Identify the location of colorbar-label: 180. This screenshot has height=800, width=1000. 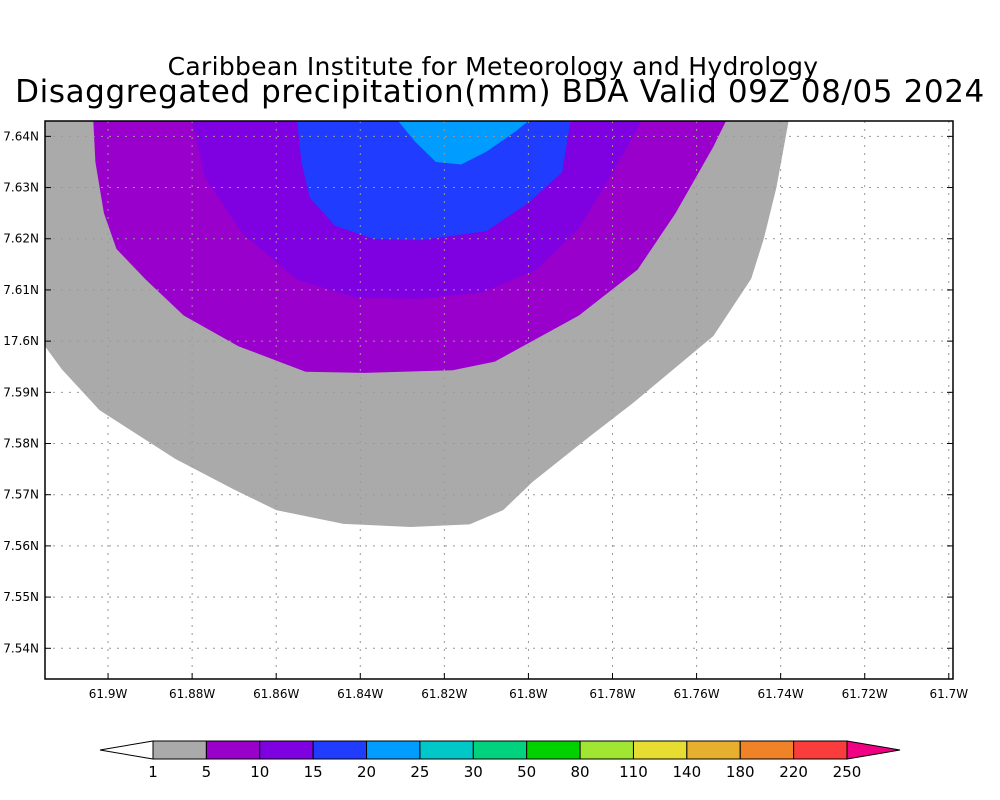
(740, 772).